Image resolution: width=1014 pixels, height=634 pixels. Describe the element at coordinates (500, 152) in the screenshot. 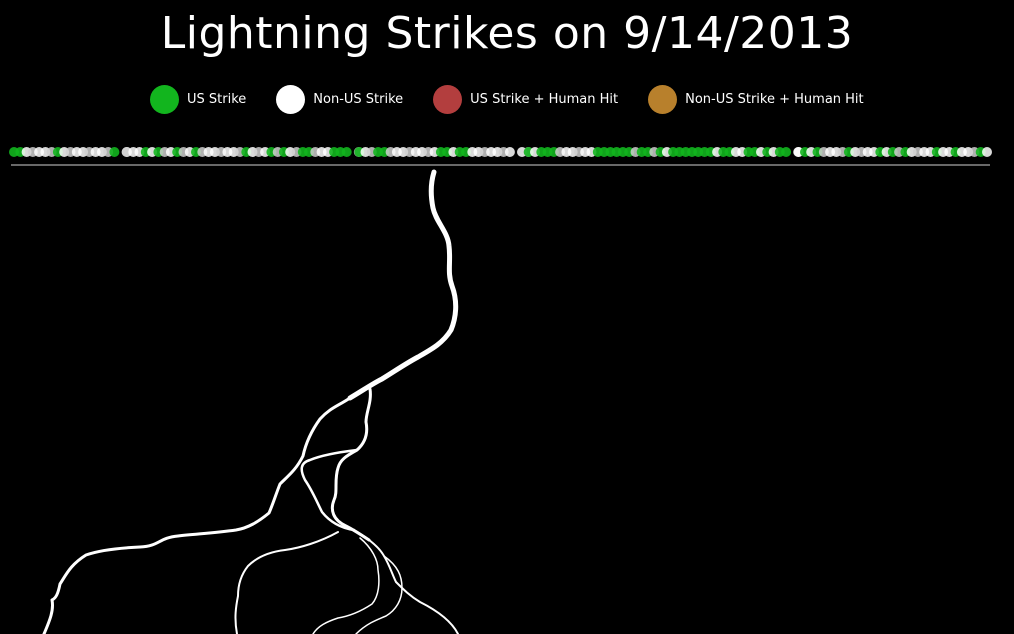

I see `strike-dots` at that location.